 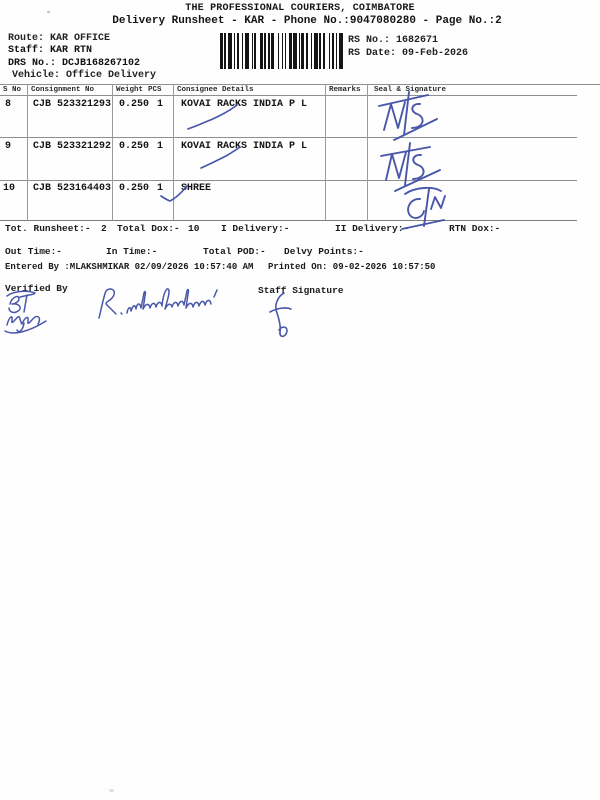 What do you see at coordinates (72, 188) in the screenshot?
I see `row-consignment-no: CJB 523164403` at bounding box center [72, 188].